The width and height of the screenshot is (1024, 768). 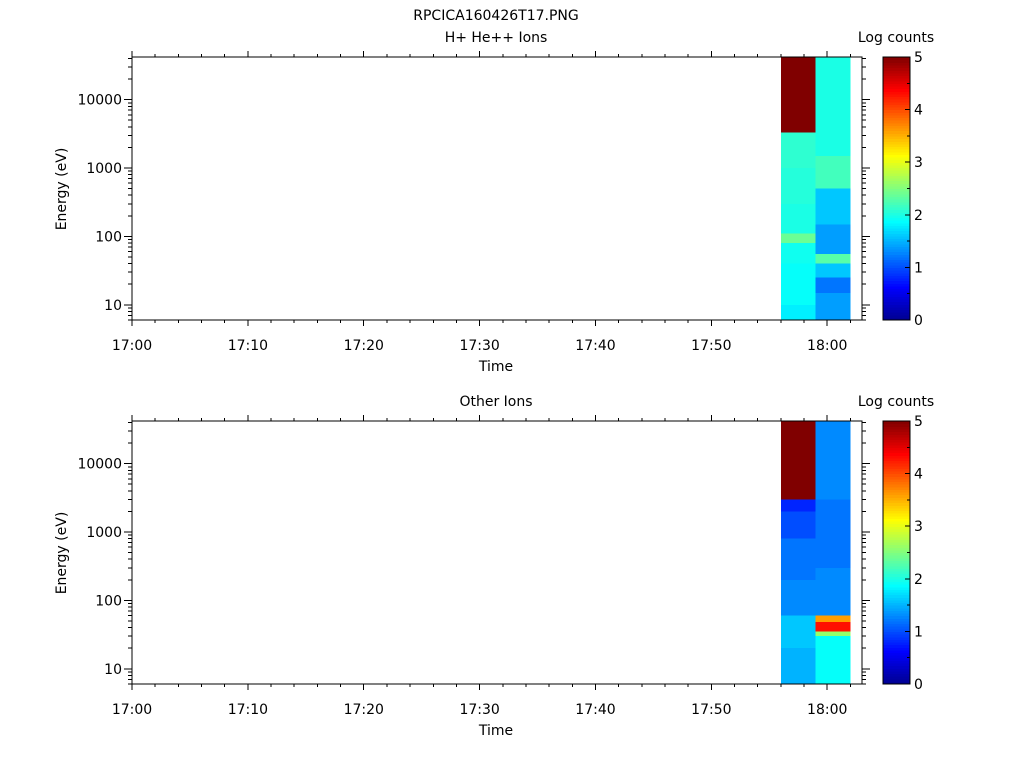 I want to click on colorbar-tick-label: 1, so click(x=918, y=268).